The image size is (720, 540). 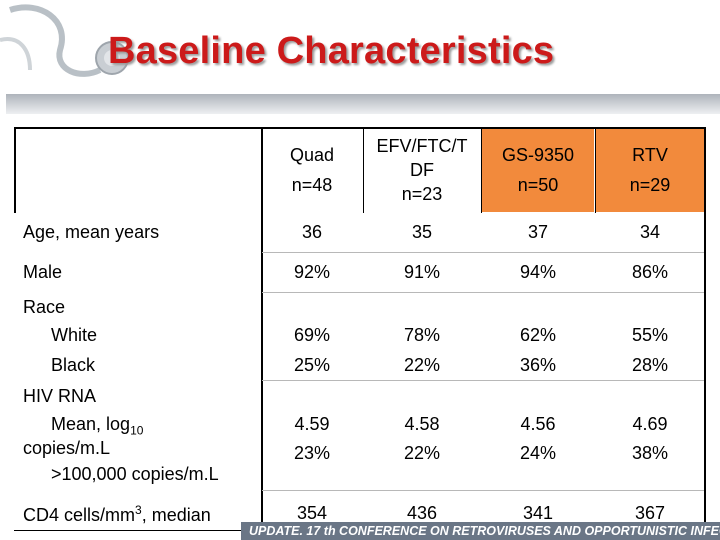 What do you see at coordinates (97, 426) in the screenshot?
I see `row-label-hiv-mean: Mean, log10` at bounding box center [97, 426].